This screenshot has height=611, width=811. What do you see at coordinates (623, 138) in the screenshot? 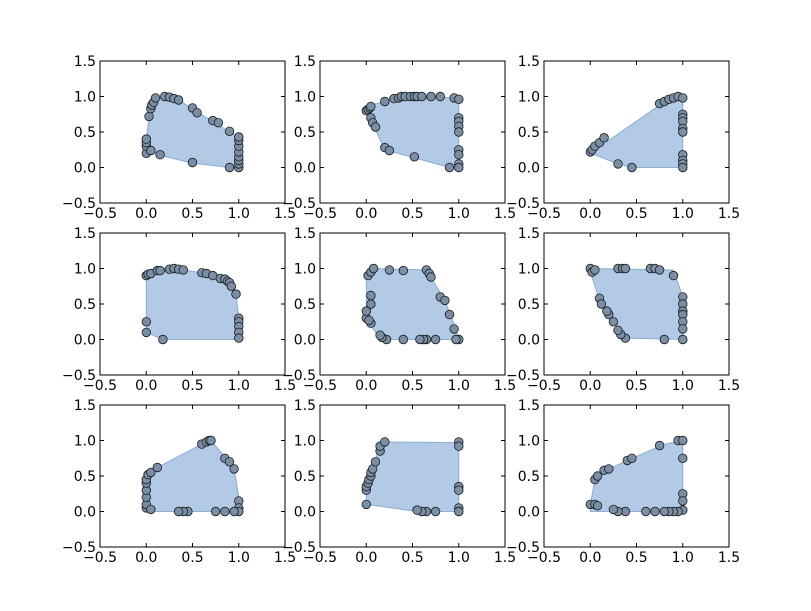
I see `subplot-3: −0.5 0.0 0.5 1.0 1.5 −0.5 0.0 0.5 1.0 1.5` at bounding box center [623, 138].